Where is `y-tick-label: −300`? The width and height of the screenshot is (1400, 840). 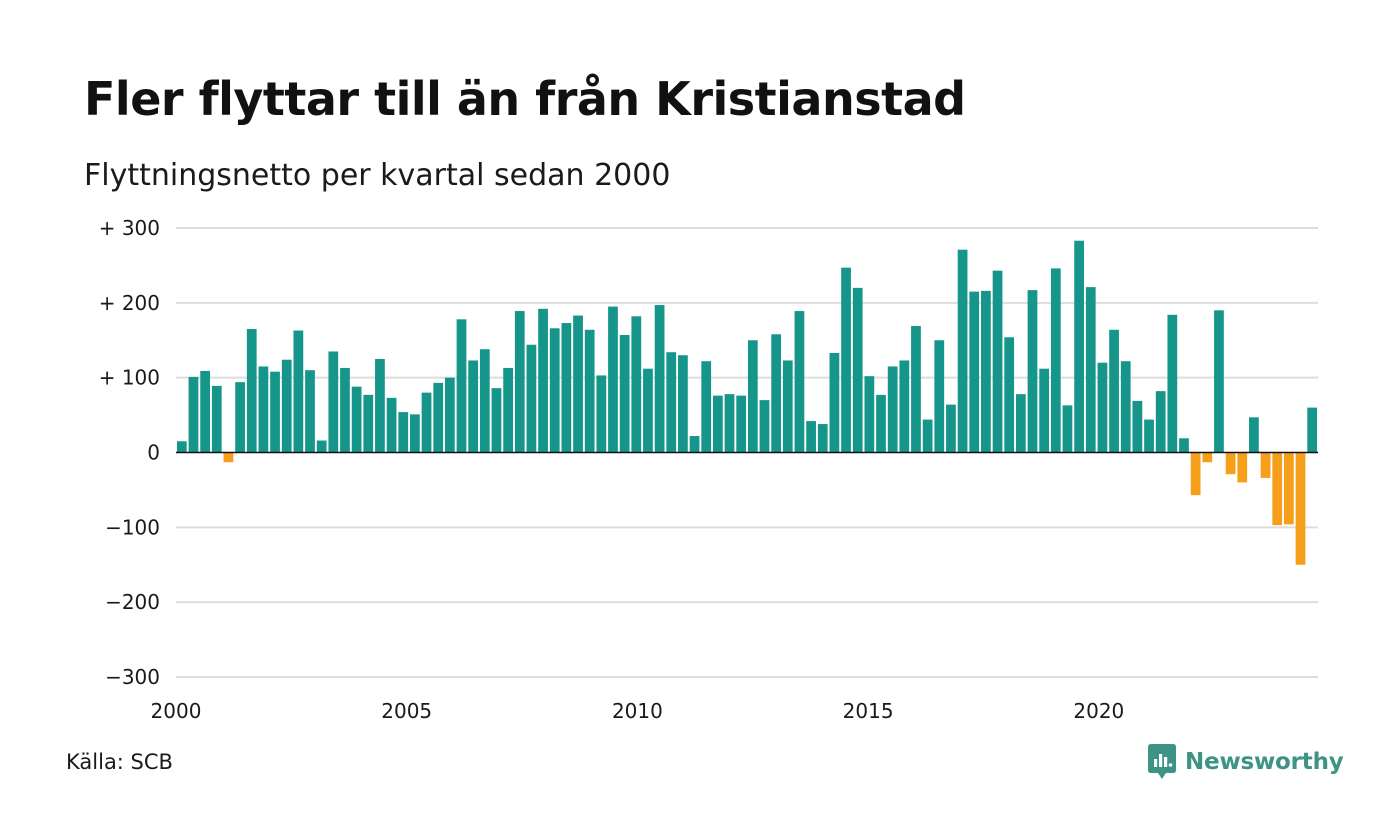 y-tick-label: −300 is located at coordinates (132, 677).